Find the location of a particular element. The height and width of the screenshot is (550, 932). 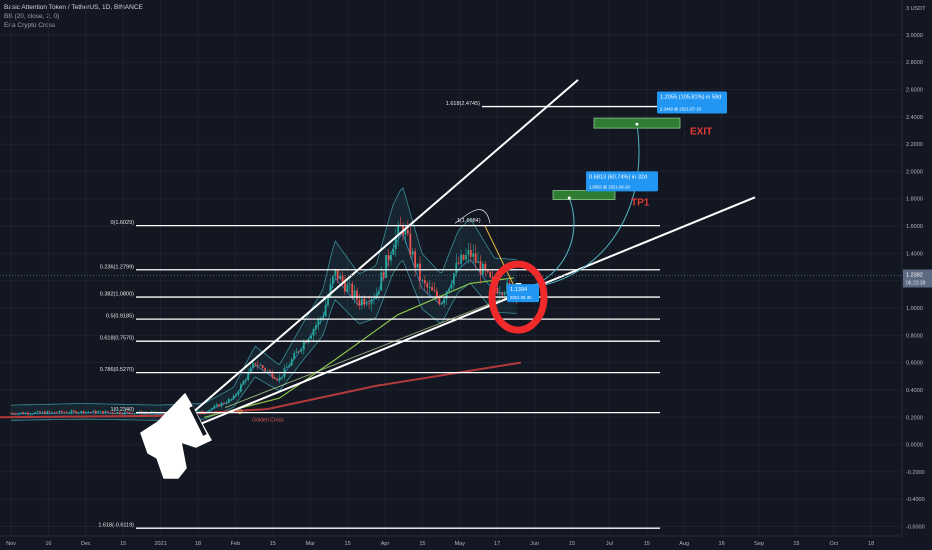

price-tick-label: 2.6000 is located at coordinates (914, 90).